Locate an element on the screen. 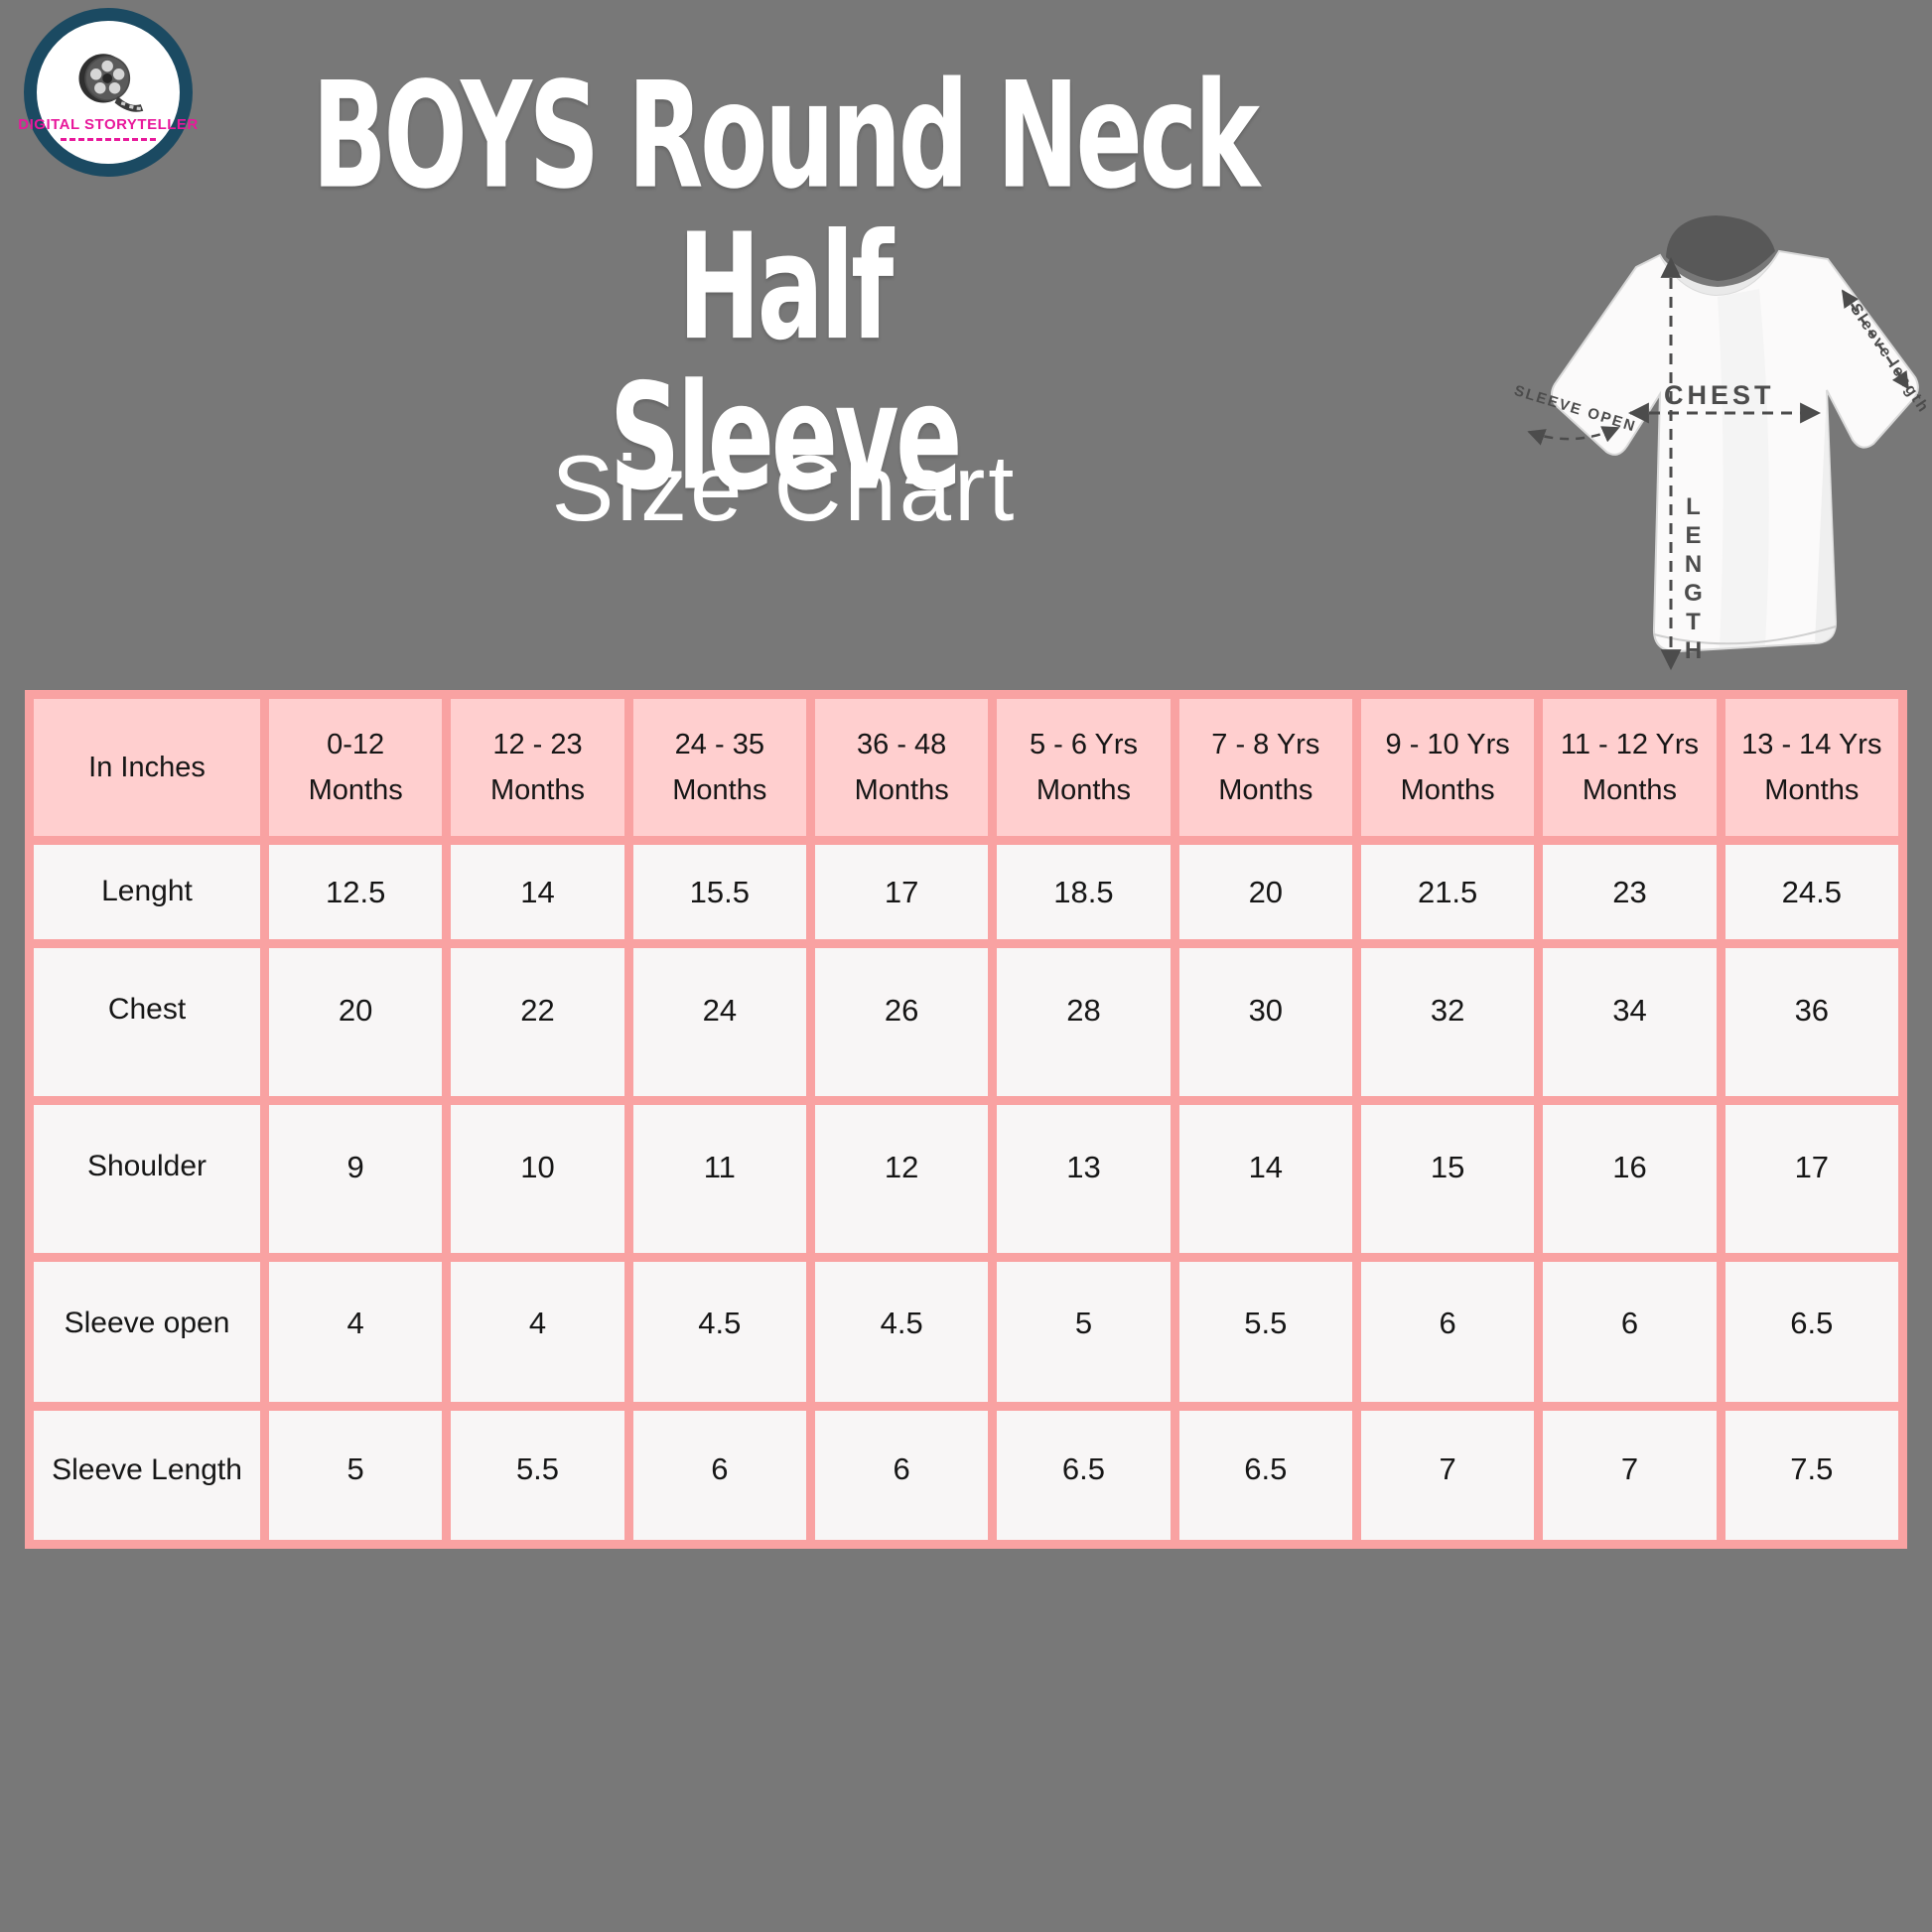  size-value: 12.5 is located at coordinates (356, 892).